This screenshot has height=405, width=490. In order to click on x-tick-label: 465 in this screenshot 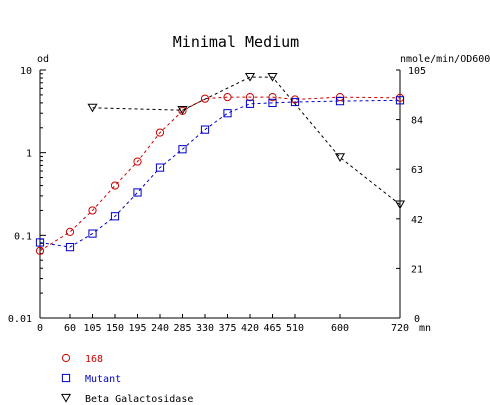, I will do `click(272, 328)`.